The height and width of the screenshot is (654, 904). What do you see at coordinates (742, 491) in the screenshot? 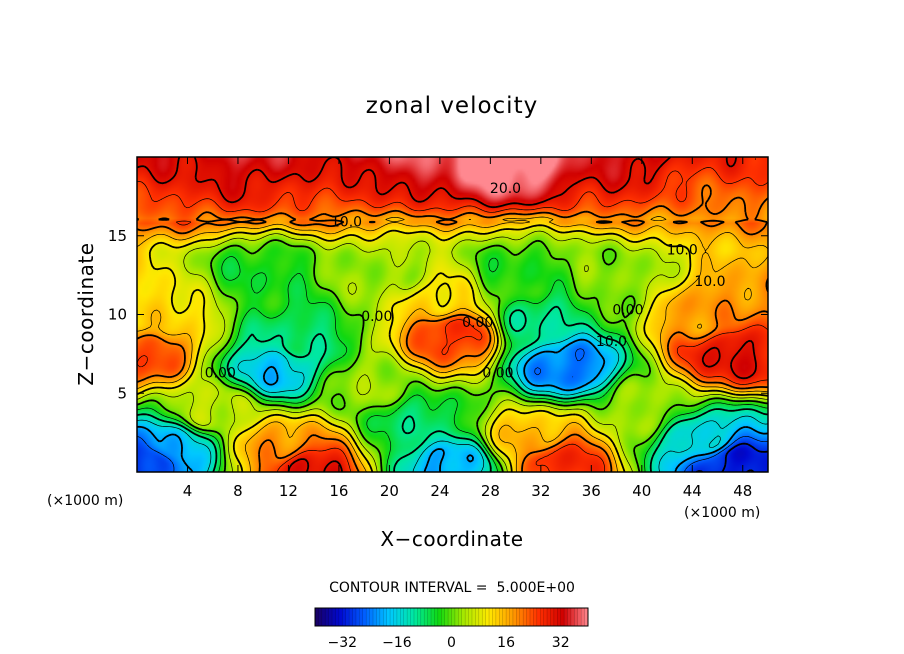
I see `x-tick-label: 48` at bounding box center [742, 491].